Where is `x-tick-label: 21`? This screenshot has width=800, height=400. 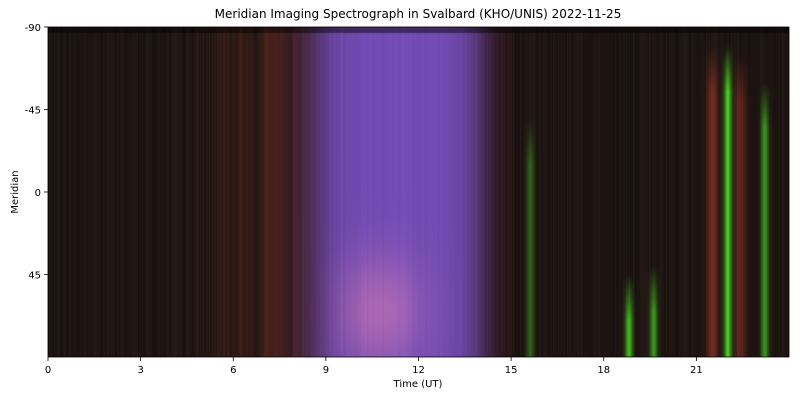
x-tick-label: 21 is located at coordinates (696, 370).